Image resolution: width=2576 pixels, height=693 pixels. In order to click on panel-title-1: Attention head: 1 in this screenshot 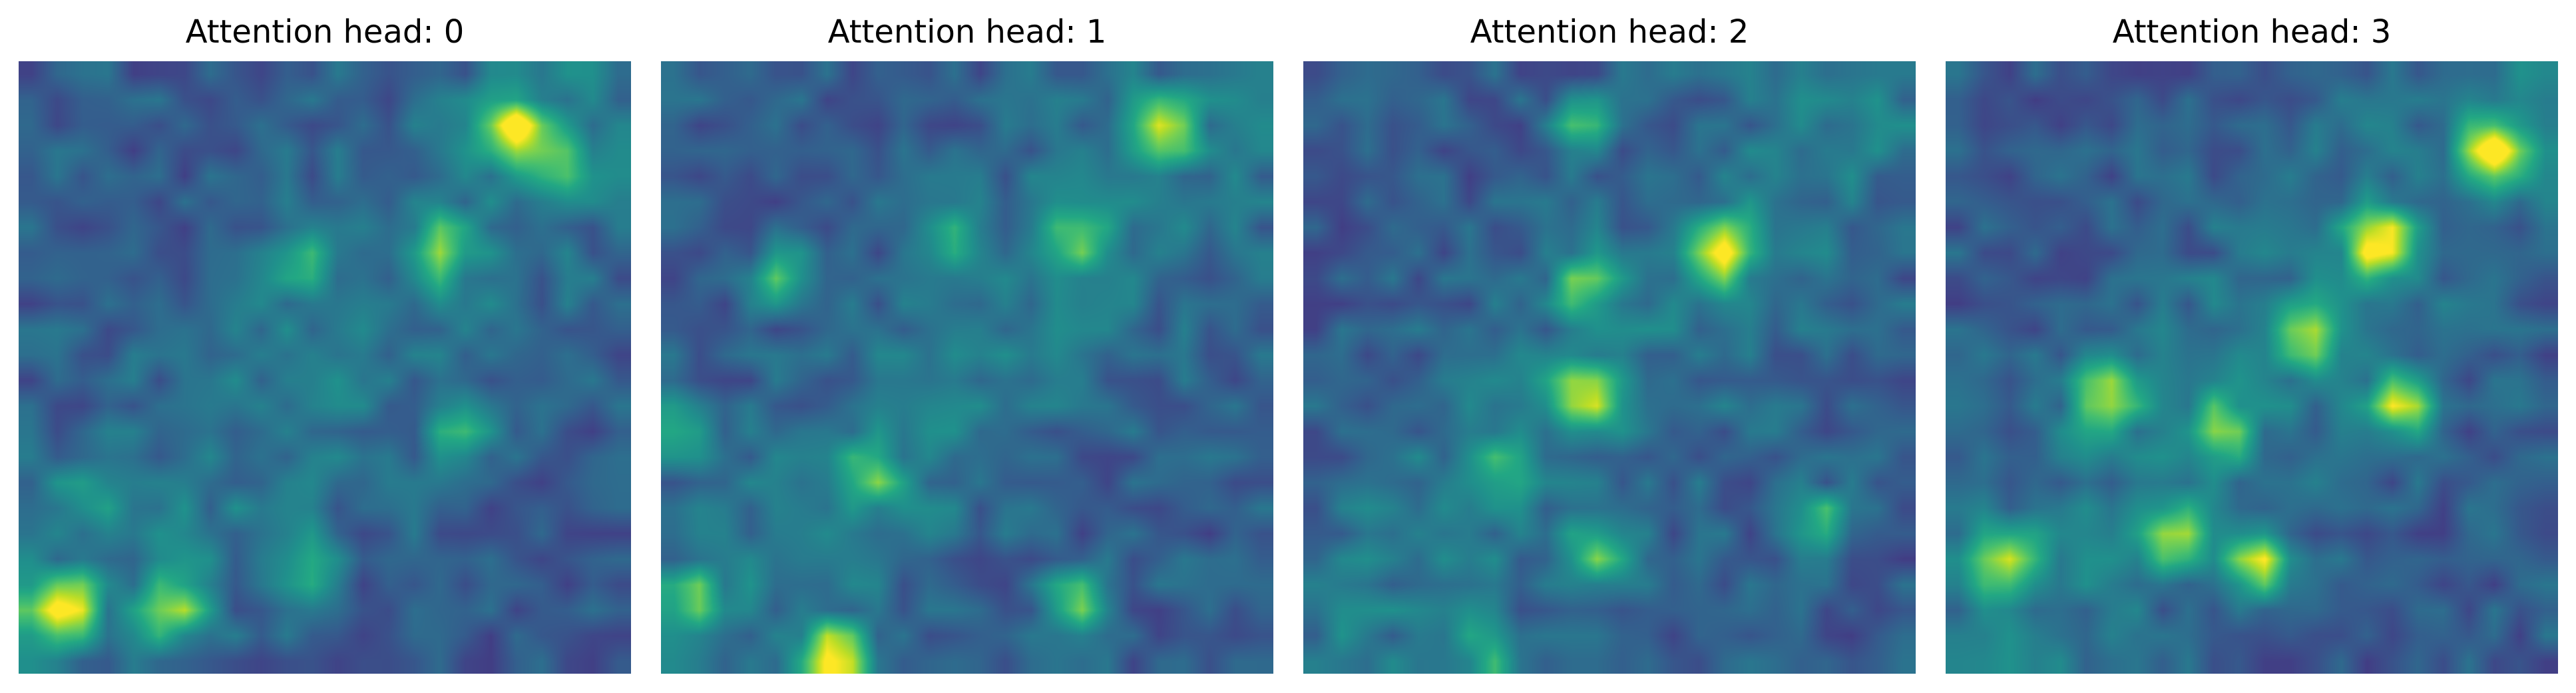, I will do `click(967, 32)`.